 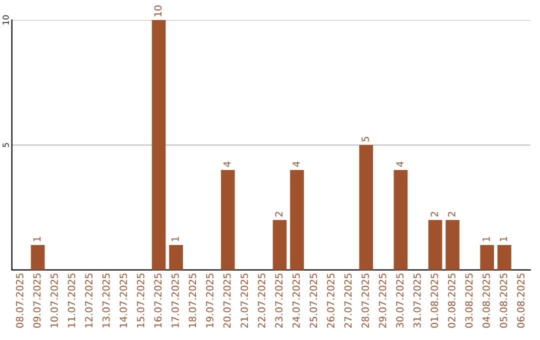 I want to click on data-label: 5, so click(x=365, y=139).